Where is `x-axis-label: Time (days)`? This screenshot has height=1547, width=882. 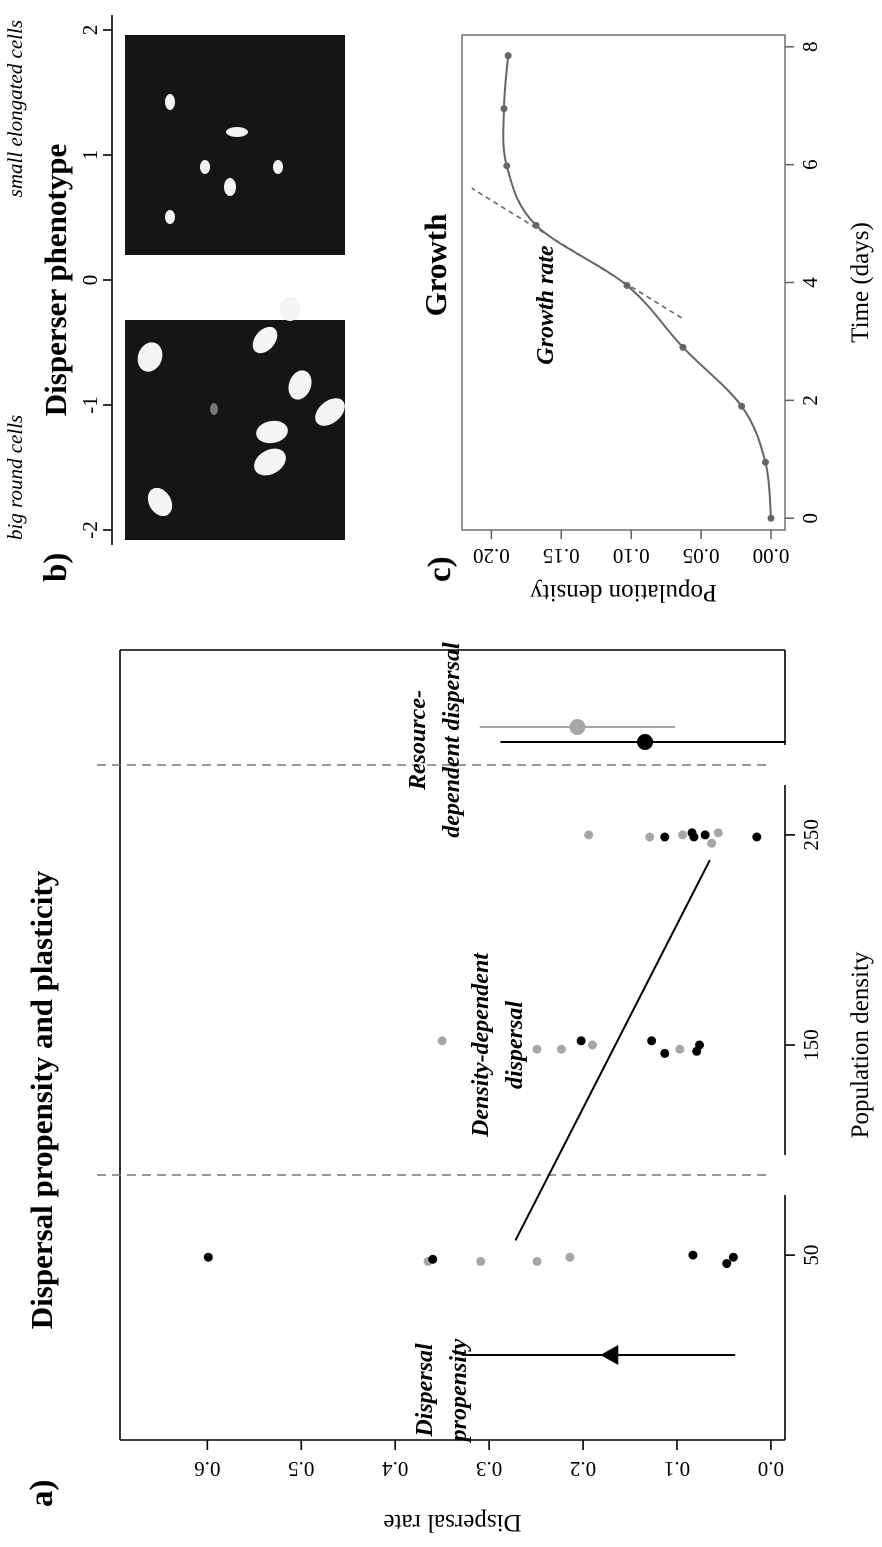 x-axis-label: Time (days) is located at coordinates (860, 282).